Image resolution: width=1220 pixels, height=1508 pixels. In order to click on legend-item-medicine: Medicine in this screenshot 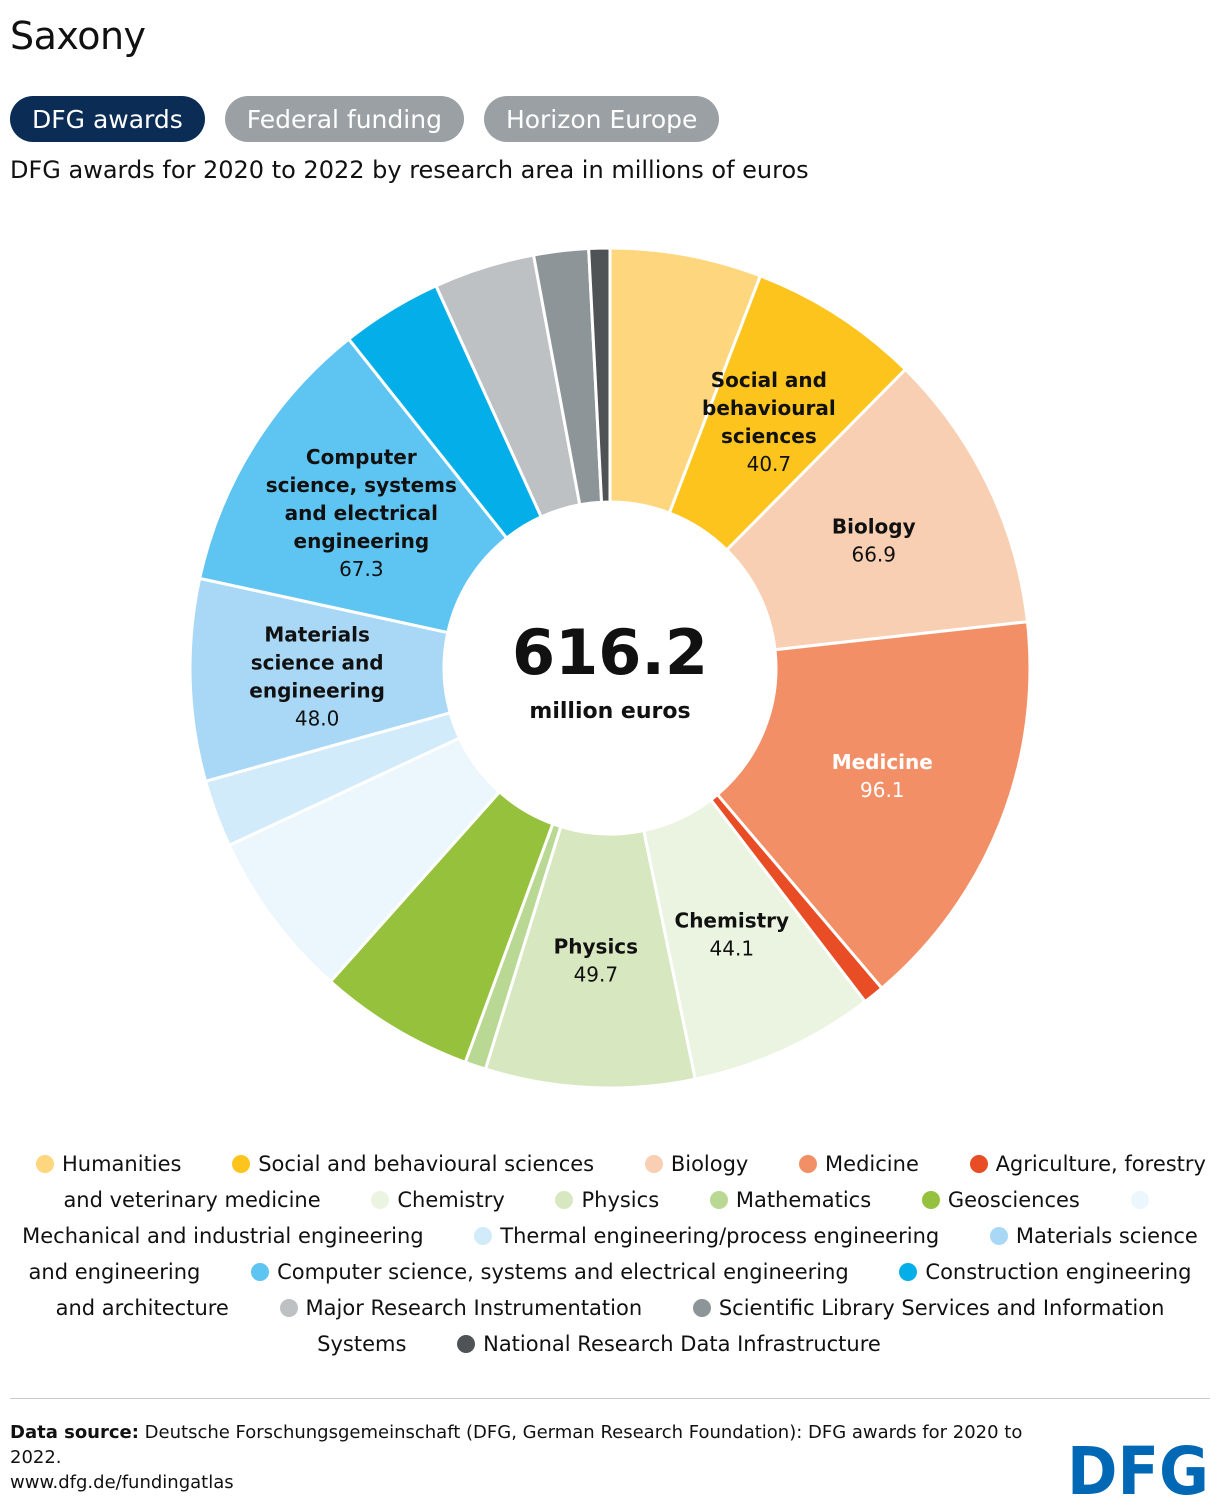, I will do `click(859, 1164)`.